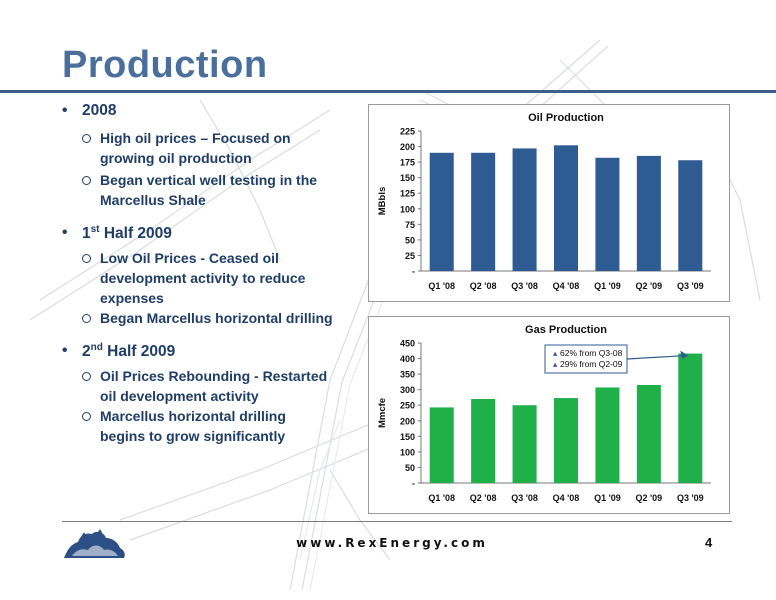 The width and height of the screenshot is (776, 600). Describe the element at coordinates (656, 357) in the screenshot. I see `annotation-arrow` at that location.